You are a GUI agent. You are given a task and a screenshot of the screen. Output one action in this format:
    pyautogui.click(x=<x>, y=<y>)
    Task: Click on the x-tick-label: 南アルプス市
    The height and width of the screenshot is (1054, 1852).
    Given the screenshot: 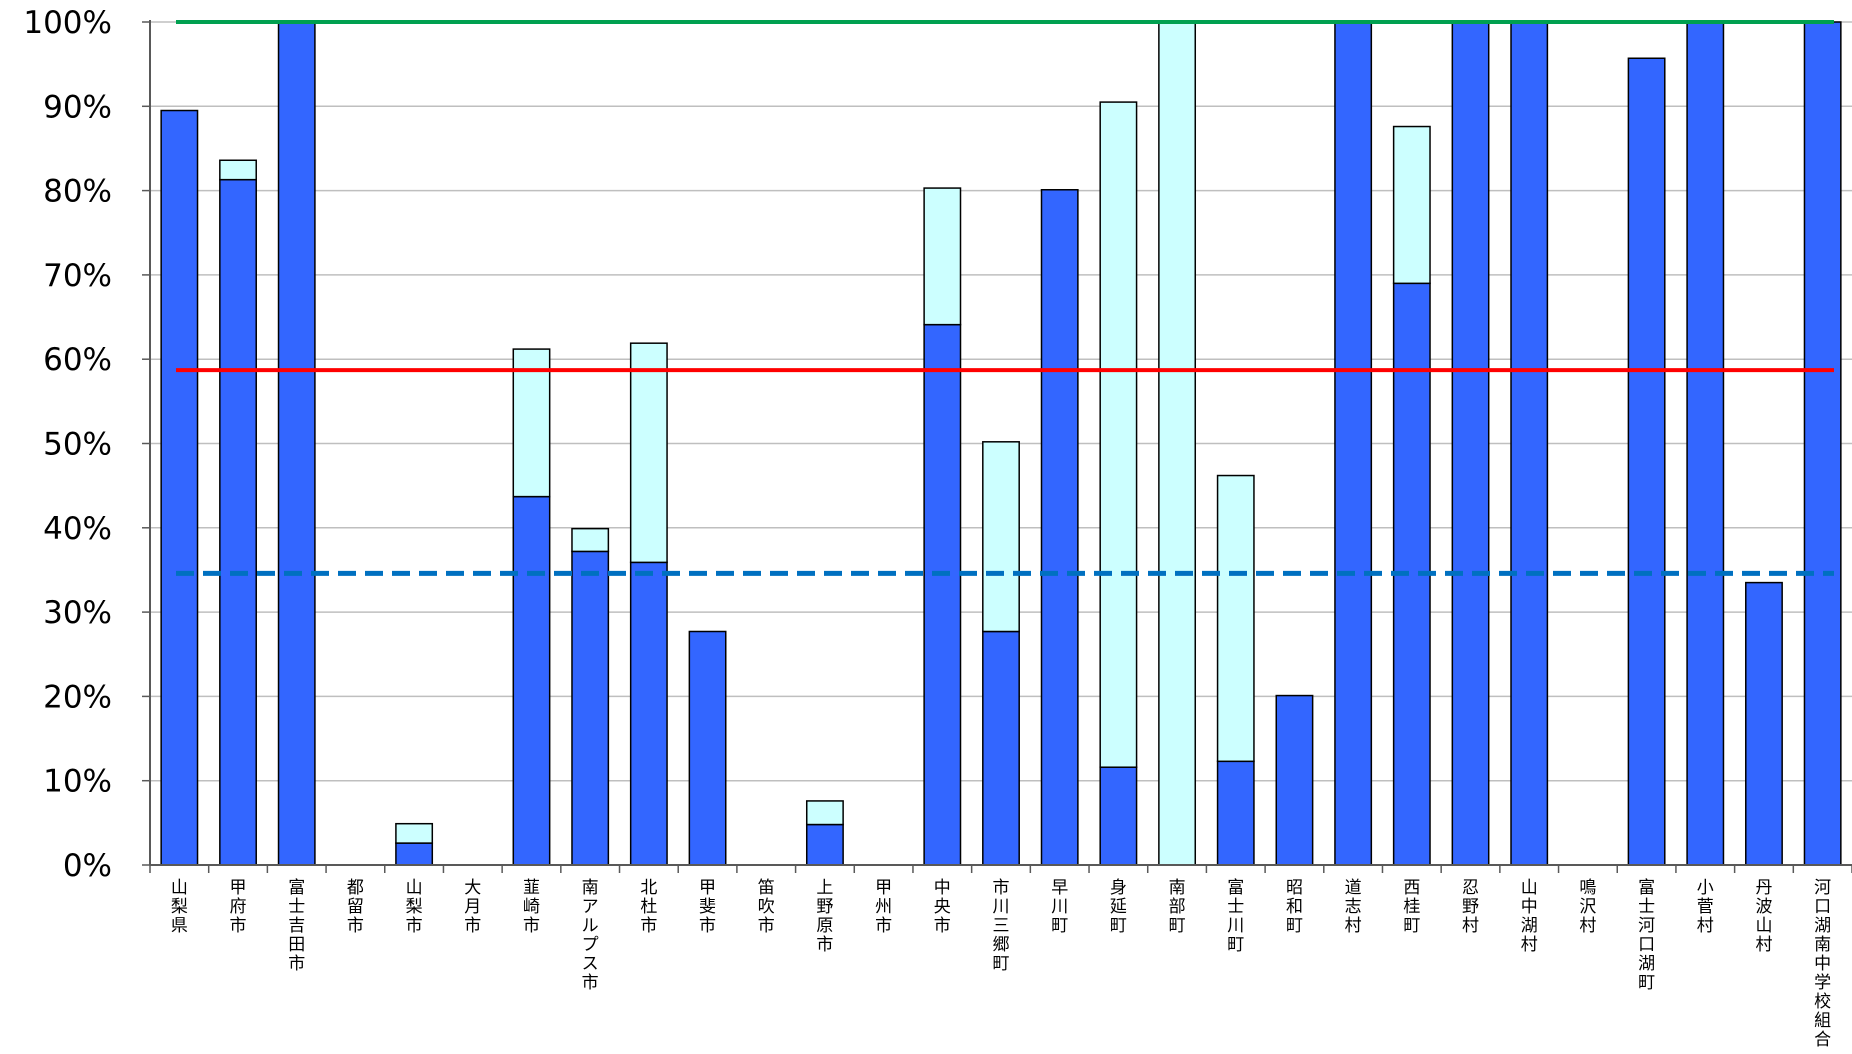 What is the action you would take?
    pyautogui.click(x=590, y=935)
    